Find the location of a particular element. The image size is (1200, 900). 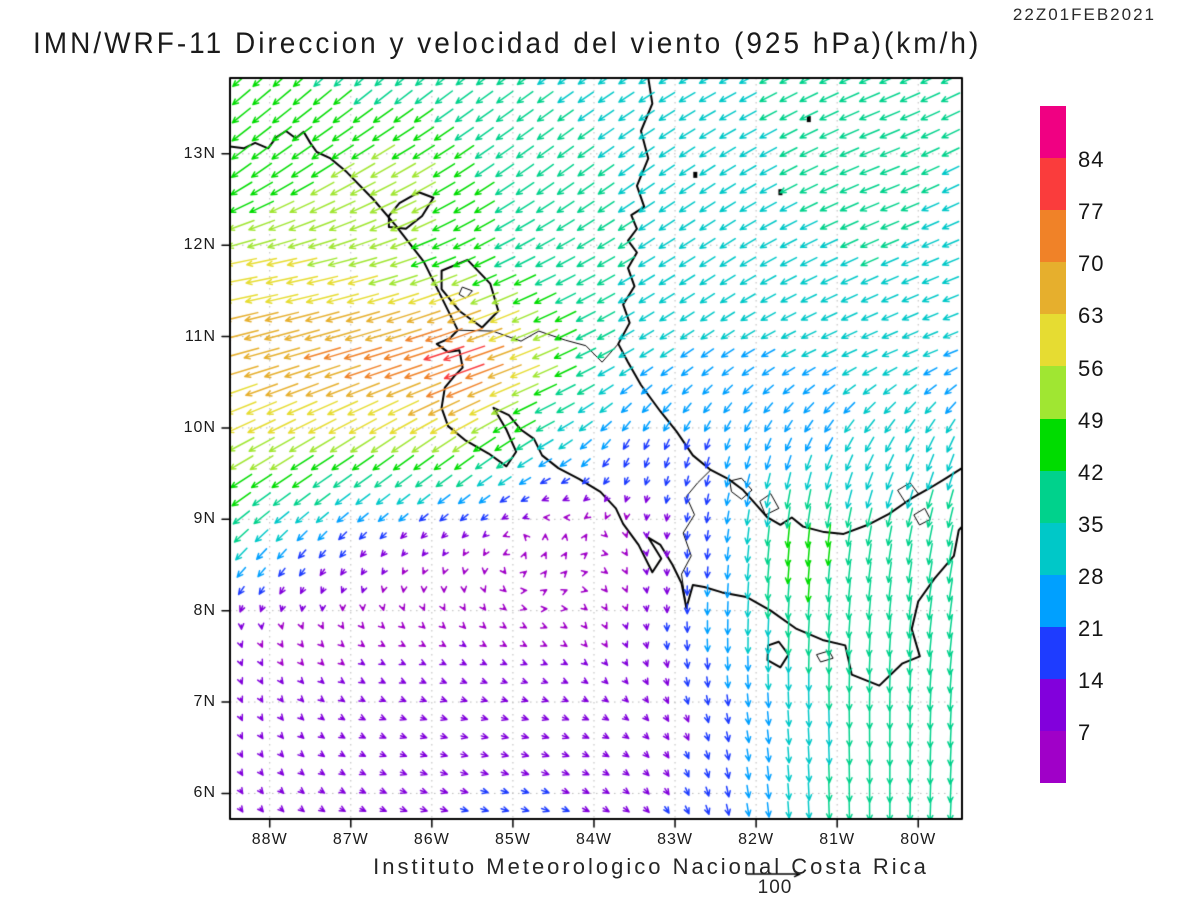

lon-tick-label: 83W is located at coordinates (675, 839).